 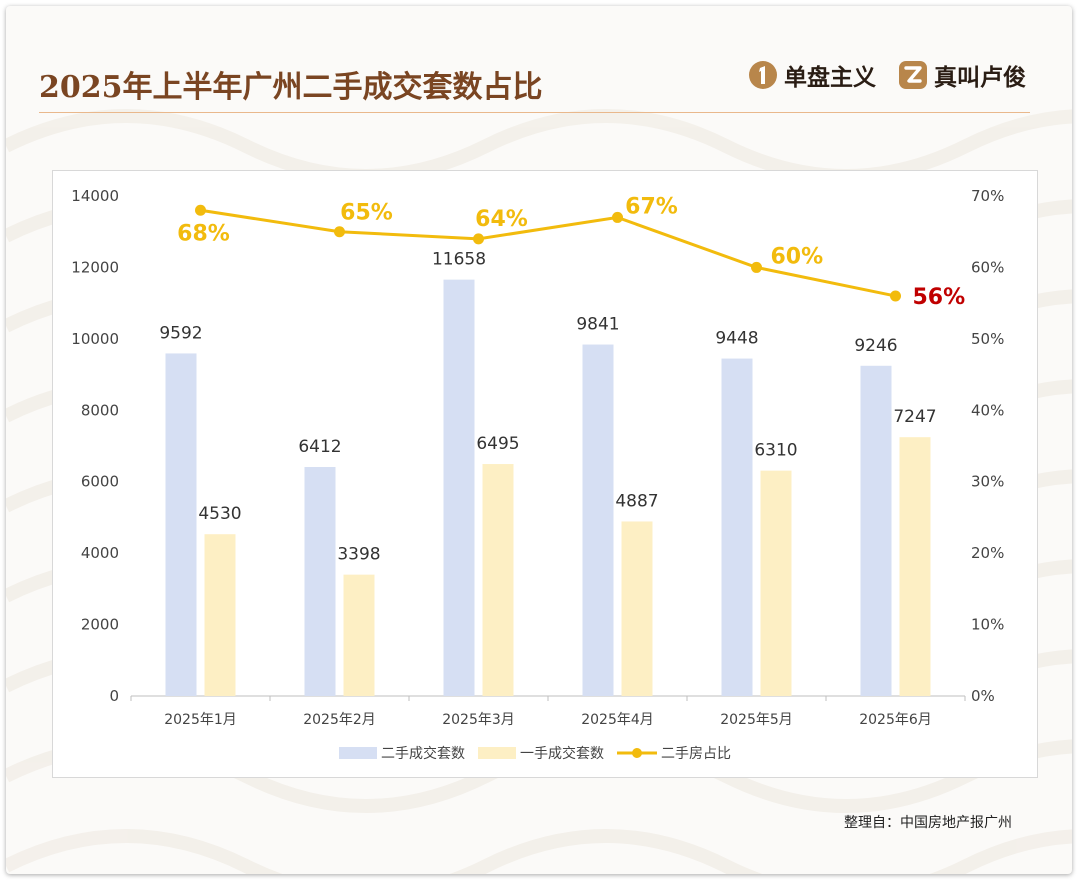 What do you see at coordinates (756, 720) in the screenshot?
I see `x-category-label: 2025年5月` at bounding box center [756, 720].